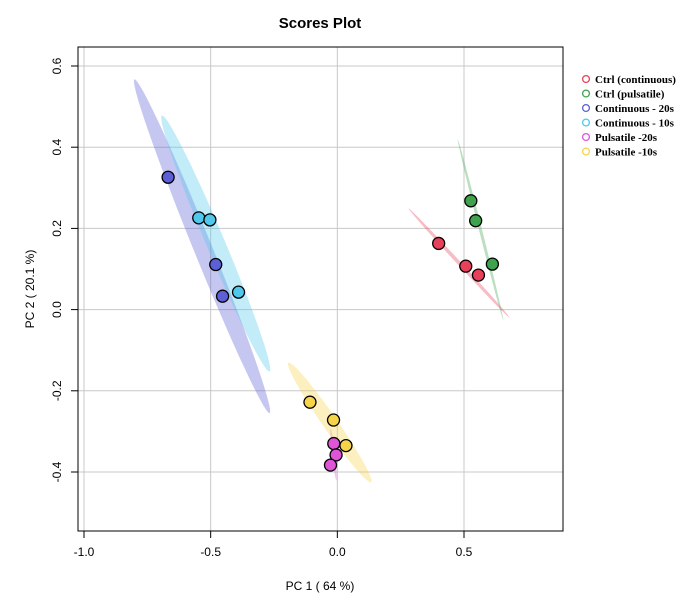 This screenshot has width=685, height=608. What do you see at coordinates (337, 552) in the screenshot?
I see `x-tick-label: 0.0` at bounding box center [337, 552].